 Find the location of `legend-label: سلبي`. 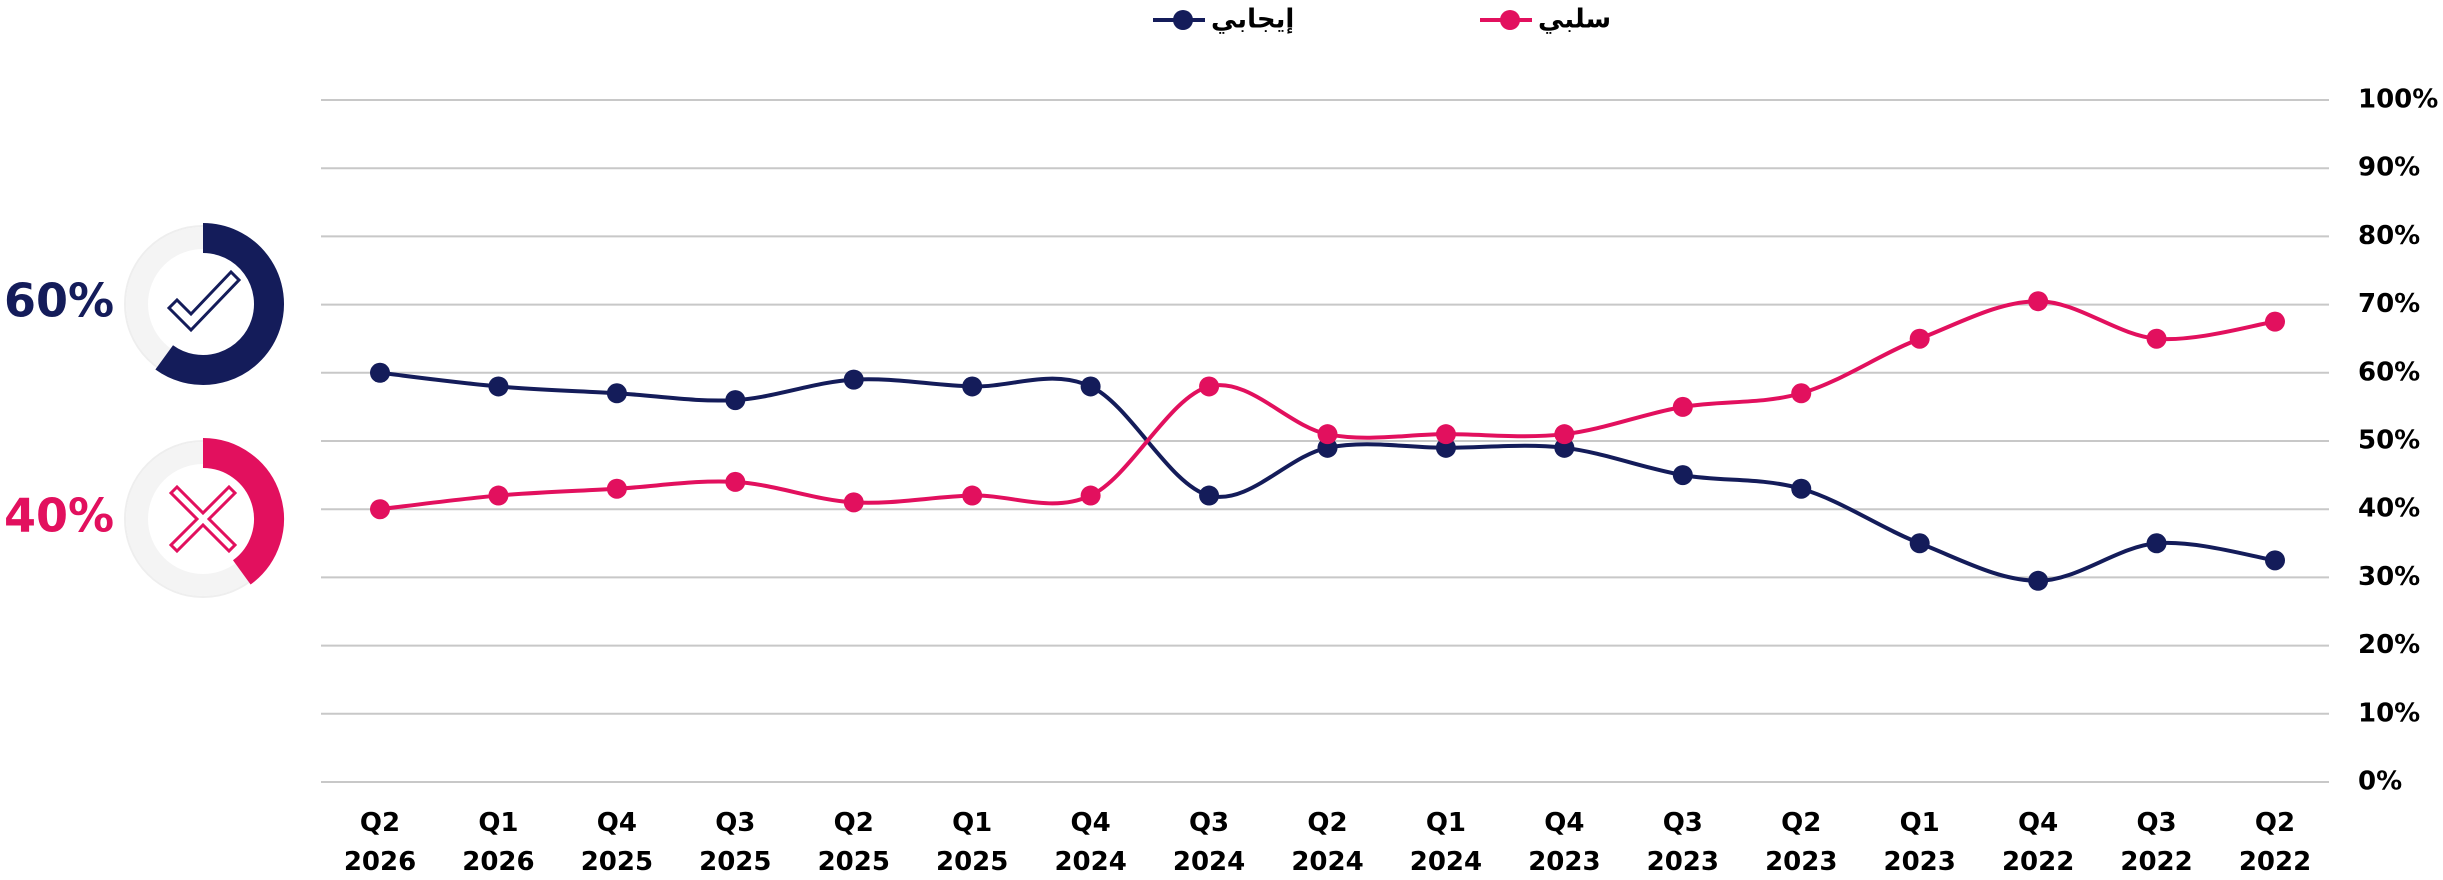

legend-label: سلبي is located at coordinates (1574, 20).